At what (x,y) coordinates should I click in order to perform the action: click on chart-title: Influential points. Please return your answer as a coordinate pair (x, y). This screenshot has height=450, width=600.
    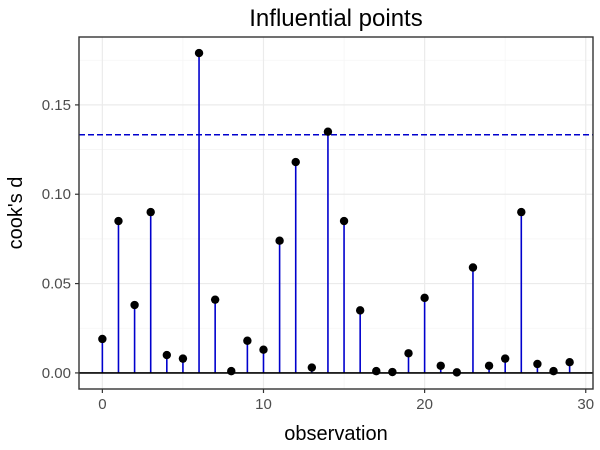
    Looking at the image, I should click on (335, 18).